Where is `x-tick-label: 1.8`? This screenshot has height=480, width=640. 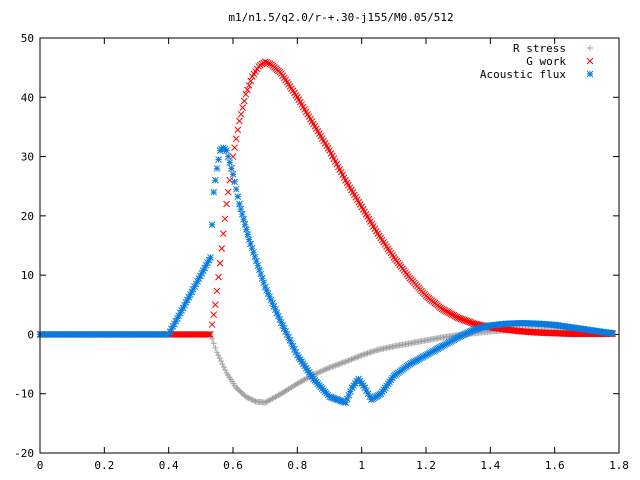
x-tick-label: 1.8 is located at coordinates (619, 465).